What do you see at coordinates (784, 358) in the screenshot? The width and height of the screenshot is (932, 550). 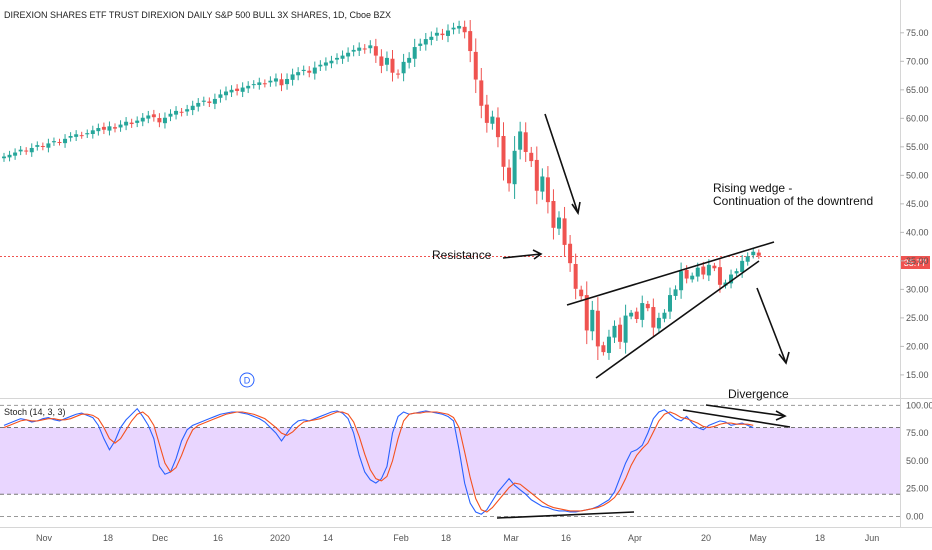 I see `breakdown-arrow-head` at bounding box center [784, 358].